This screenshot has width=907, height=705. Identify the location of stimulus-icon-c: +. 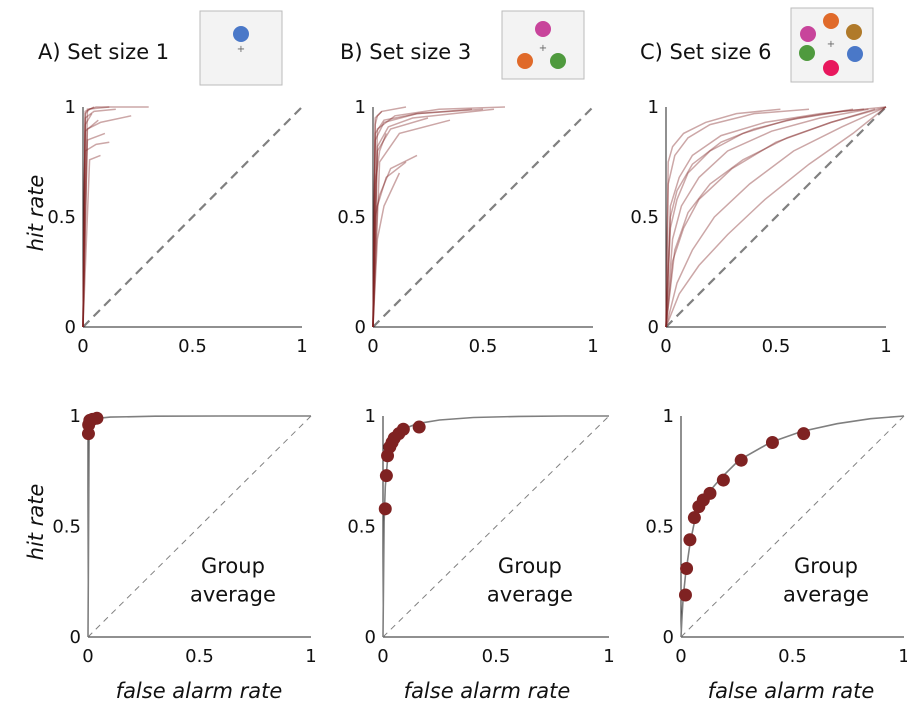
(832, 45).